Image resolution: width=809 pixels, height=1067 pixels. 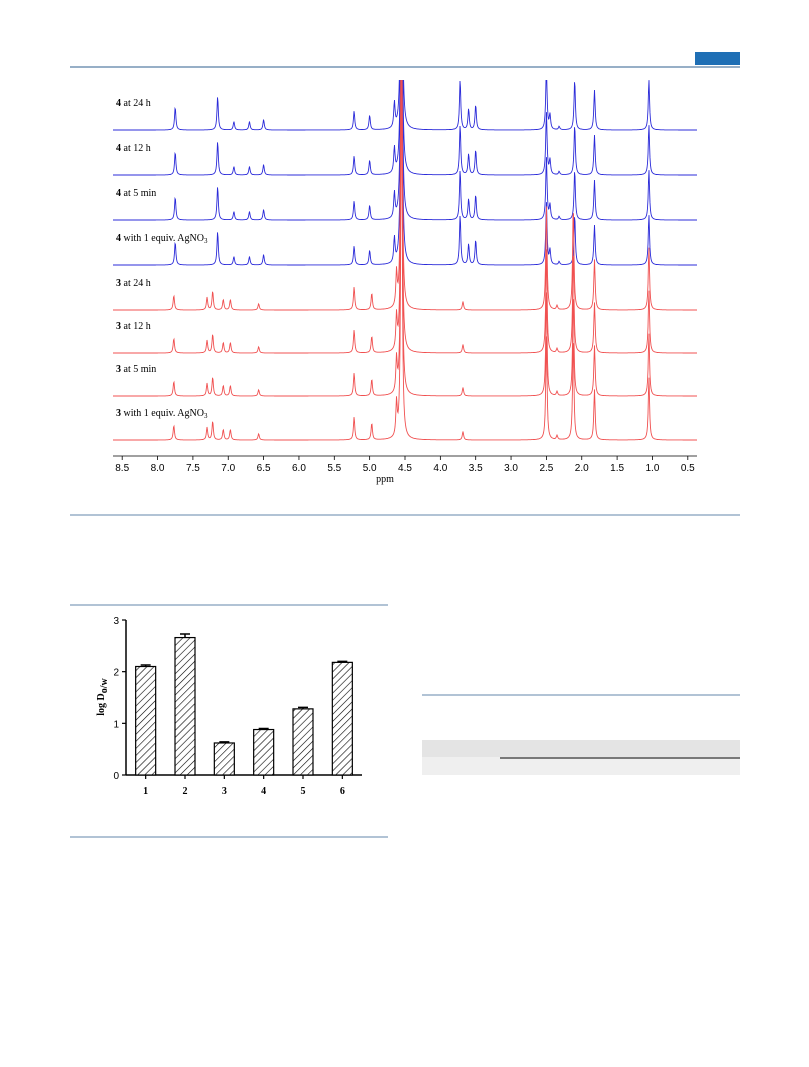 I want to click on x-tick-label: 7.5, so click(x=193, y=468).